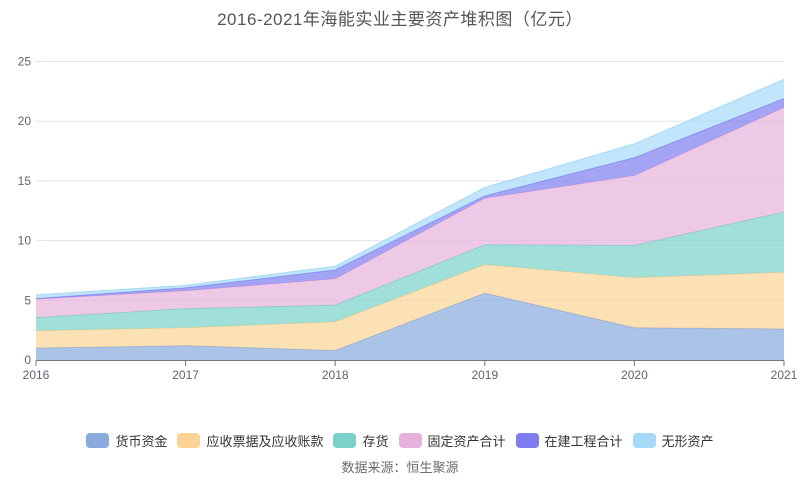  What do you see at coordinates (400, 467) in the screenshot?
I see `source-caption: 数据来源：恒生聚源` at bounding box center [400, 467].